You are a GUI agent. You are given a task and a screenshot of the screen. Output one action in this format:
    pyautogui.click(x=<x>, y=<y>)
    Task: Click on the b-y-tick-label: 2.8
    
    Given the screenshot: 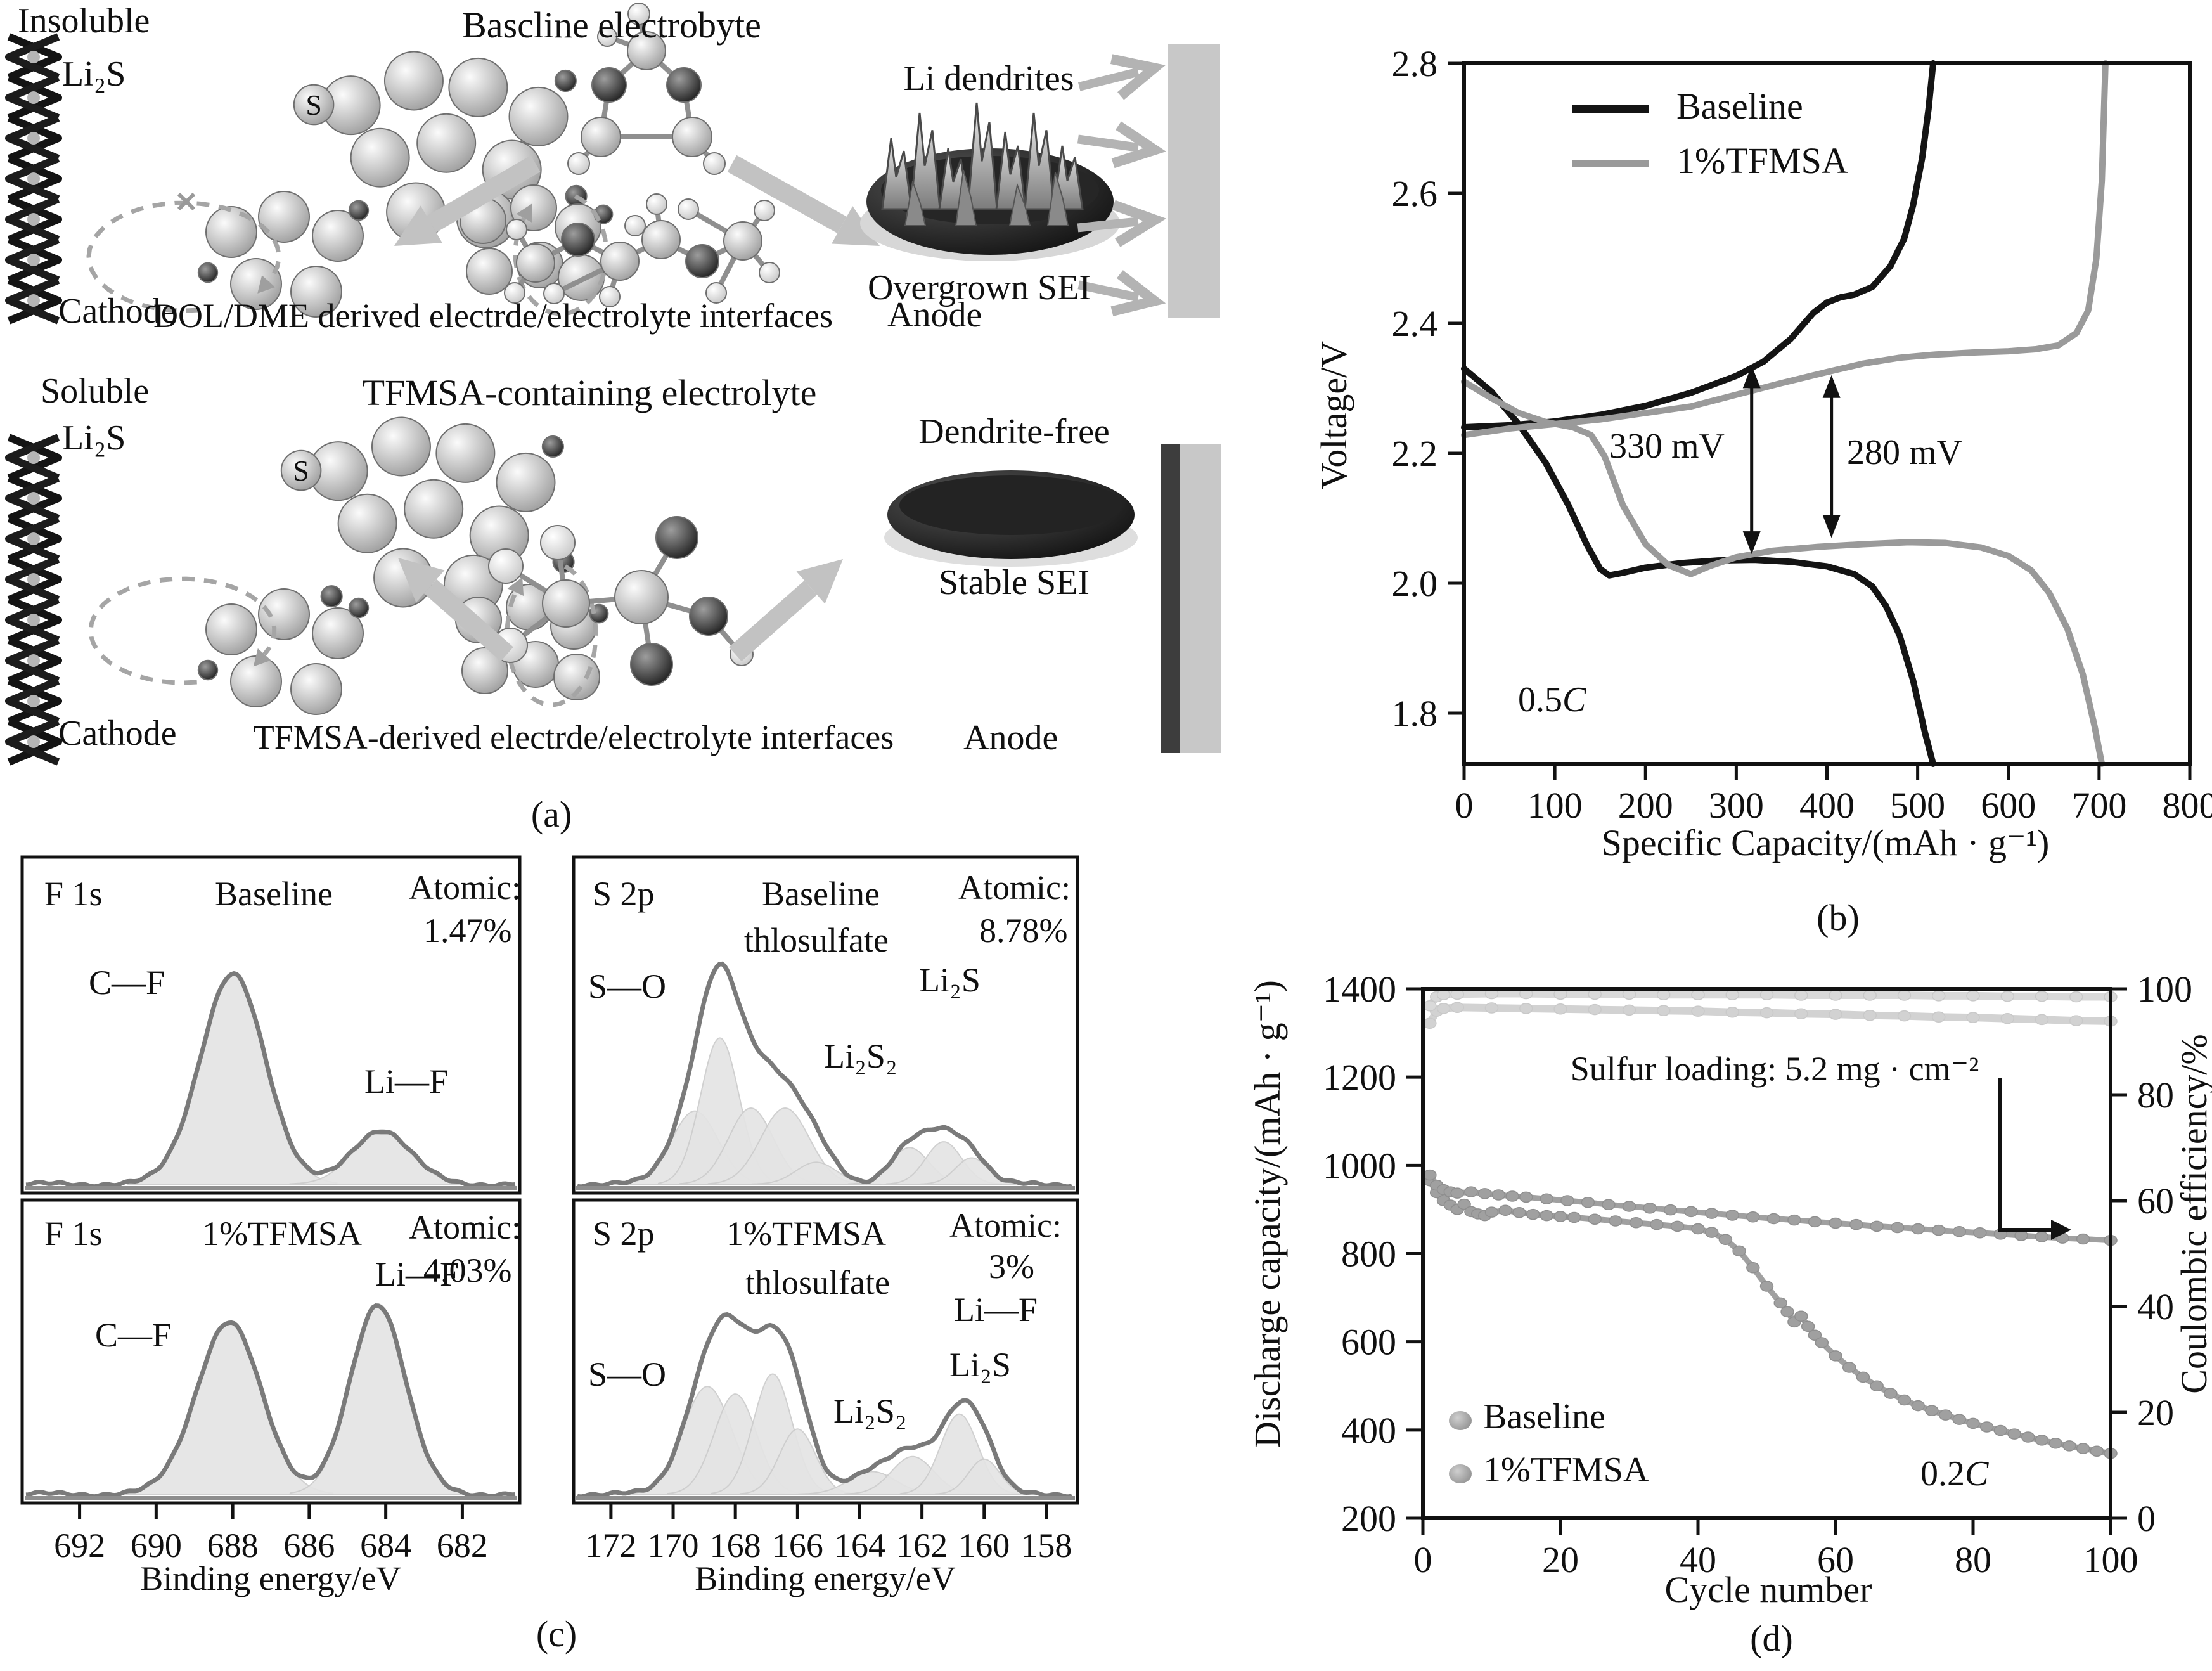 What is the action you would take?
    pyautogui.click(x=1415, y=63)
    